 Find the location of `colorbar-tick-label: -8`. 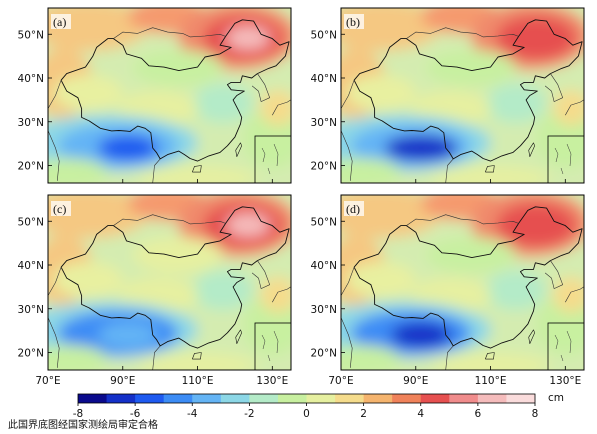

colorbar-tick-label: -8 is located at coordinates (78, 414).